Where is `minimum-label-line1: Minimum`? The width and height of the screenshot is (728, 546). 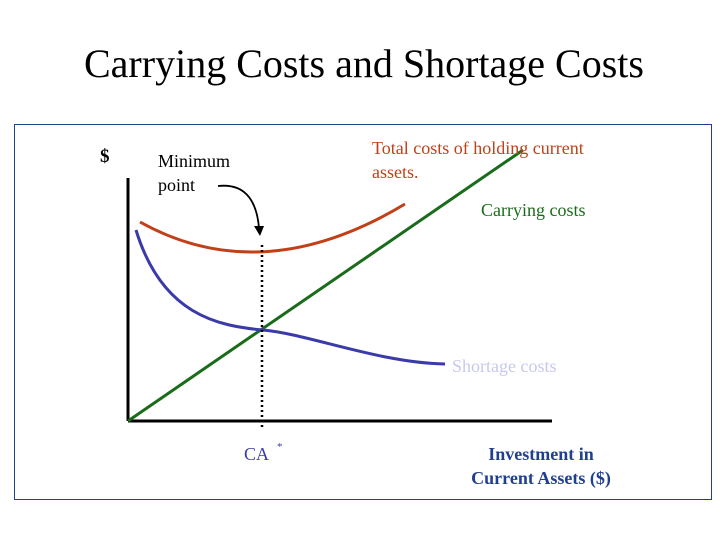 minimum-label-line1: Minimum is located at coordinates (194, 161).